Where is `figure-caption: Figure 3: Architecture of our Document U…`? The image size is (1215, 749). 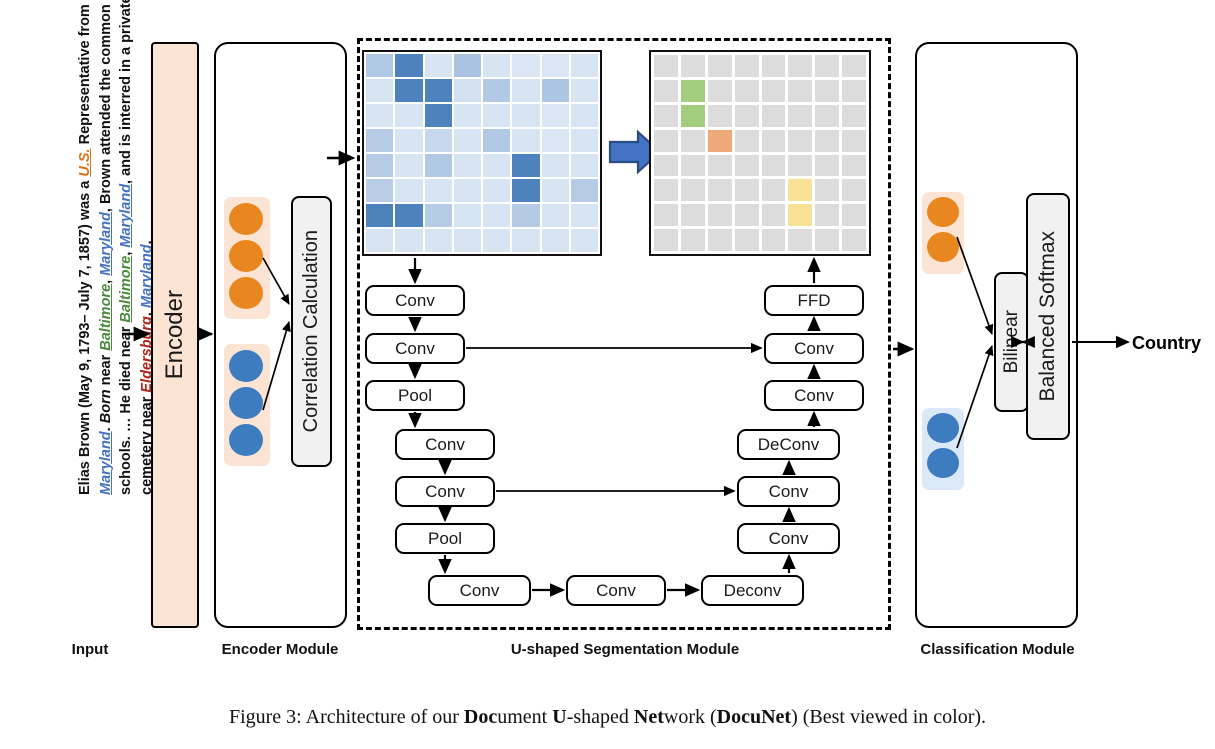 figure-caption: Figure 3: Architecture of our Document U… is located at coordinates (607, 717).